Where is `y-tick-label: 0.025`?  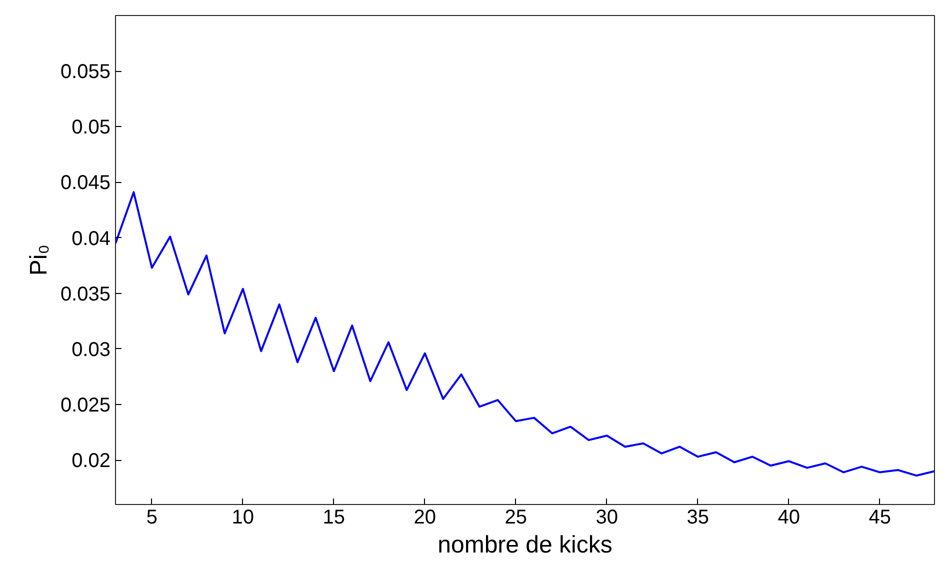
y-tick-label: 0.025 is located at coordinates (85, 405).